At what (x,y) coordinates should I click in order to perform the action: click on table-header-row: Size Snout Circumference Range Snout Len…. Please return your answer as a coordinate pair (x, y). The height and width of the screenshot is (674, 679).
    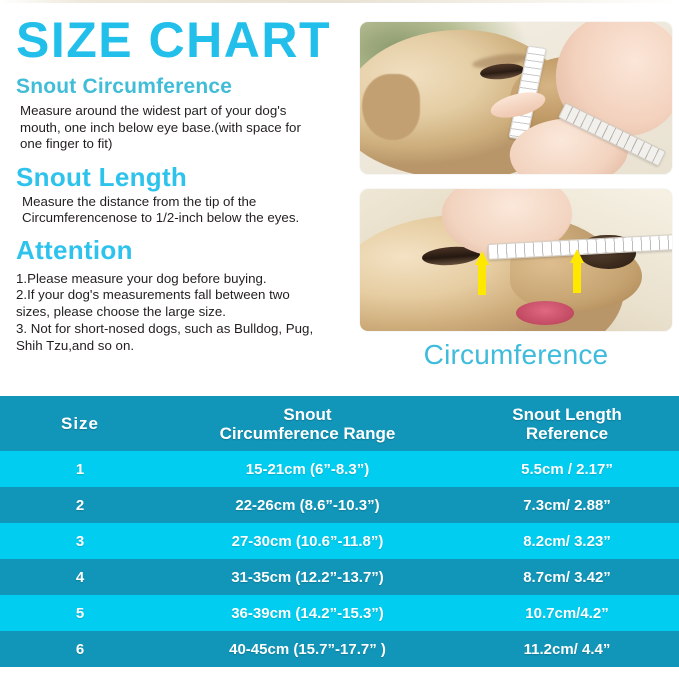
    Looking at the image, I should click on (339, 423).